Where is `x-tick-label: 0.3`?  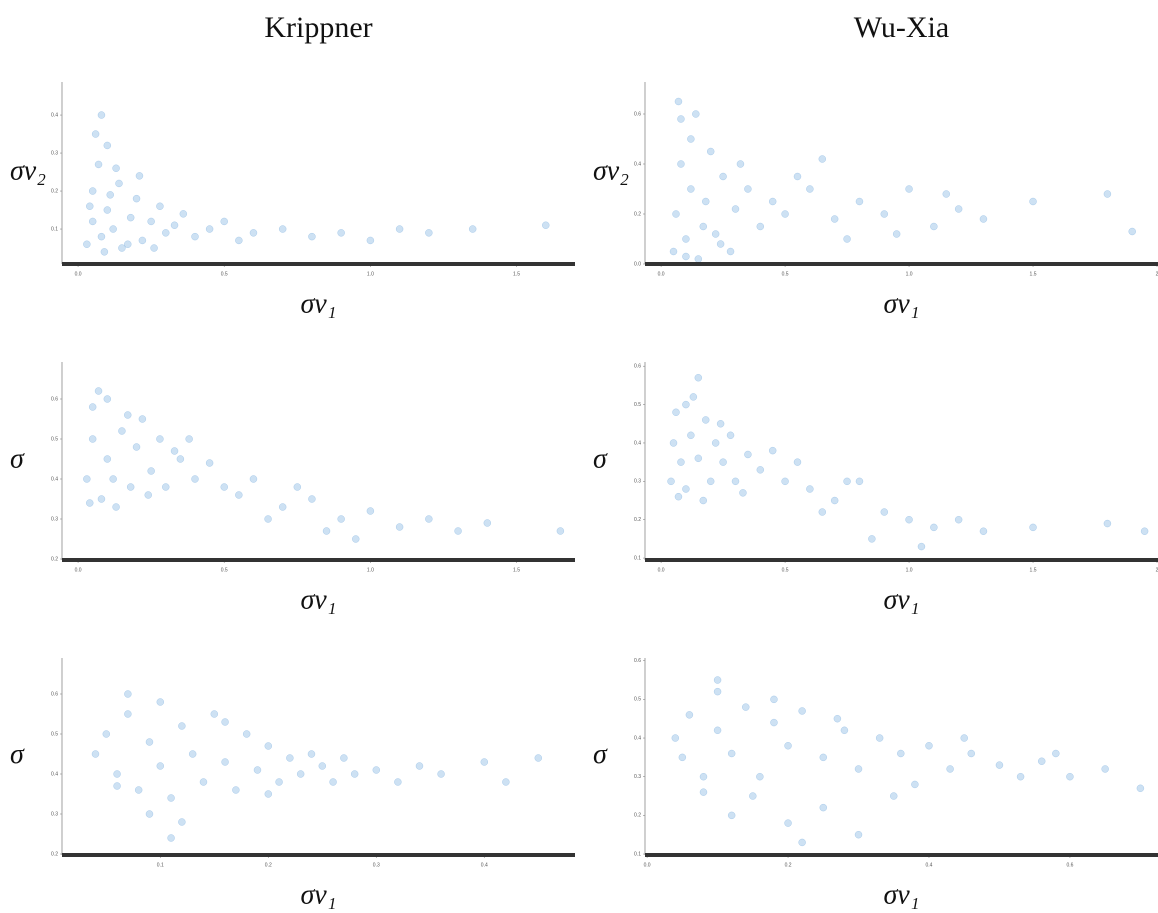 x-tick-label: 0.3 is located at coordinates (376, 865).